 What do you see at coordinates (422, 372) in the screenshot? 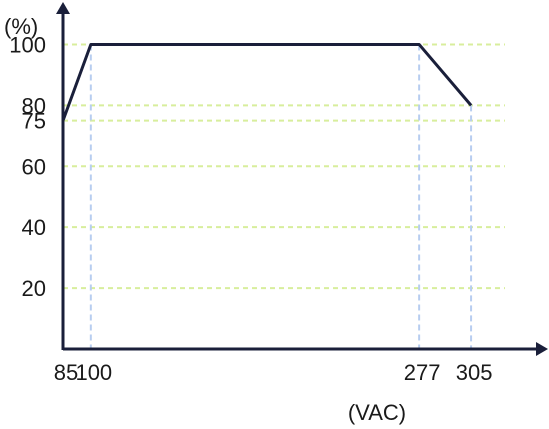
I see `x-tick-label-277: 277` at bounding box center [422, 372].